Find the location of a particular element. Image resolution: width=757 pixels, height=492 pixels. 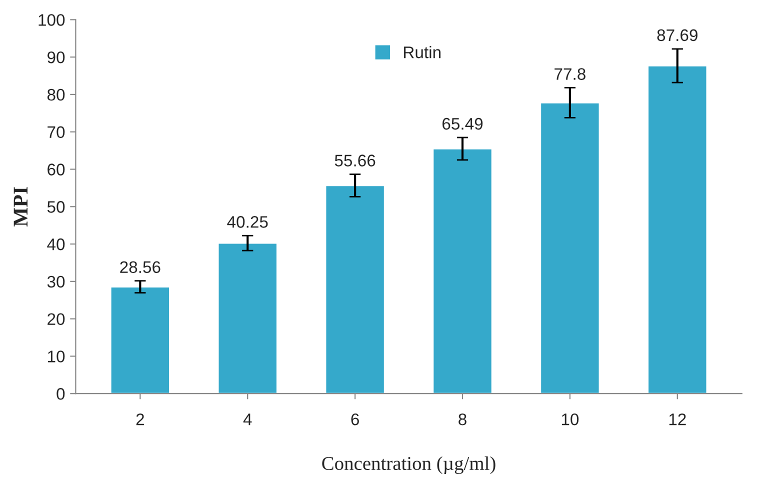

x-tick-label: 12 is located at coordinates (677, 419).